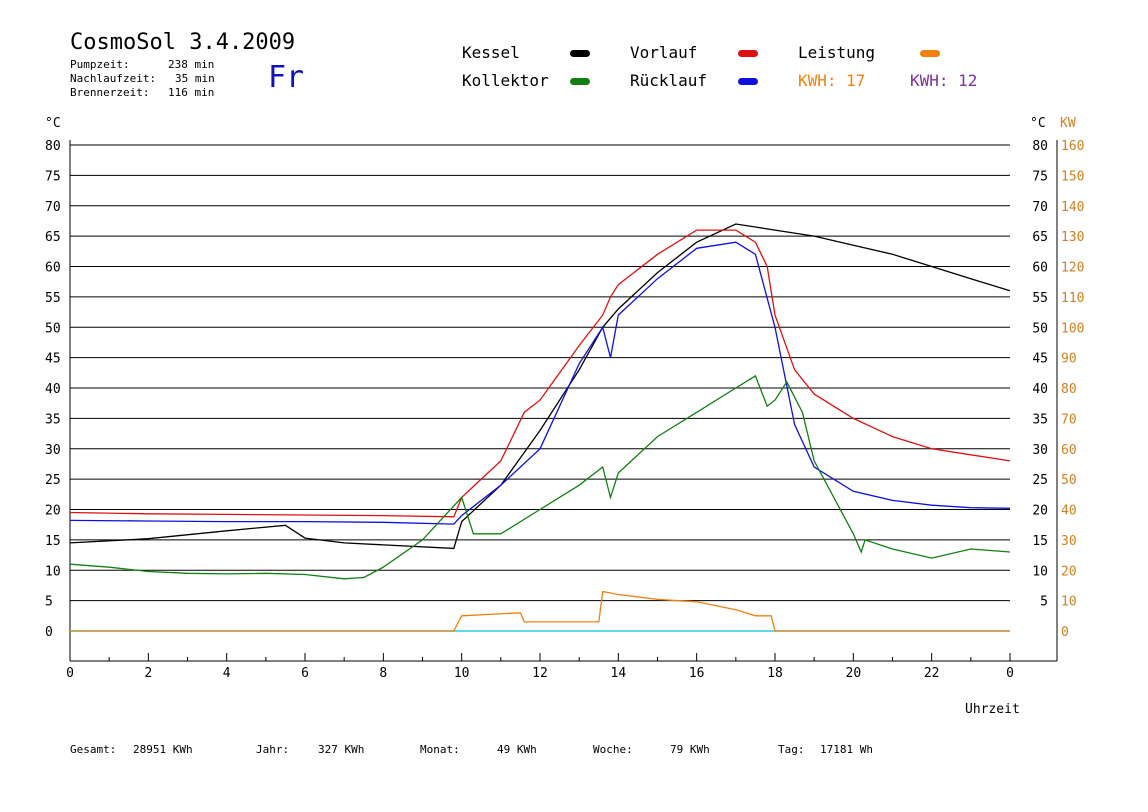 This screenshot has height=812, width=1148. What do you see at coordinates (832, 80) in the screenshot?
I see `legend-kwh-solar: KWH: 17` at bounding box center [832, 80].